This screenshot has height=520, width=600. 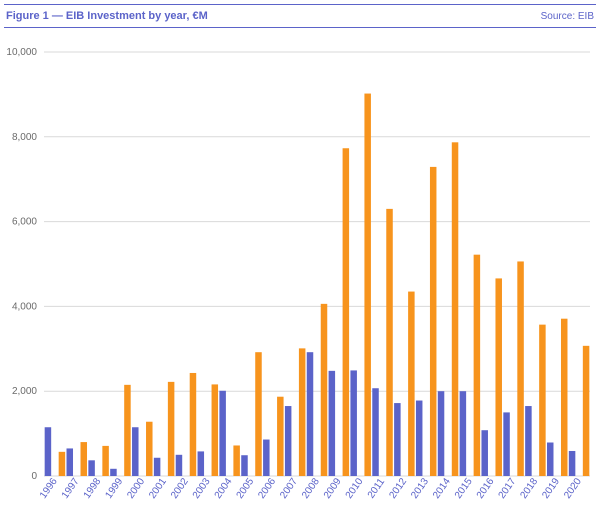 What do you see at coordinates (115, 488) in the screenshot?
I see `x-tick-label: 1999` at bounding box center [115, 488].